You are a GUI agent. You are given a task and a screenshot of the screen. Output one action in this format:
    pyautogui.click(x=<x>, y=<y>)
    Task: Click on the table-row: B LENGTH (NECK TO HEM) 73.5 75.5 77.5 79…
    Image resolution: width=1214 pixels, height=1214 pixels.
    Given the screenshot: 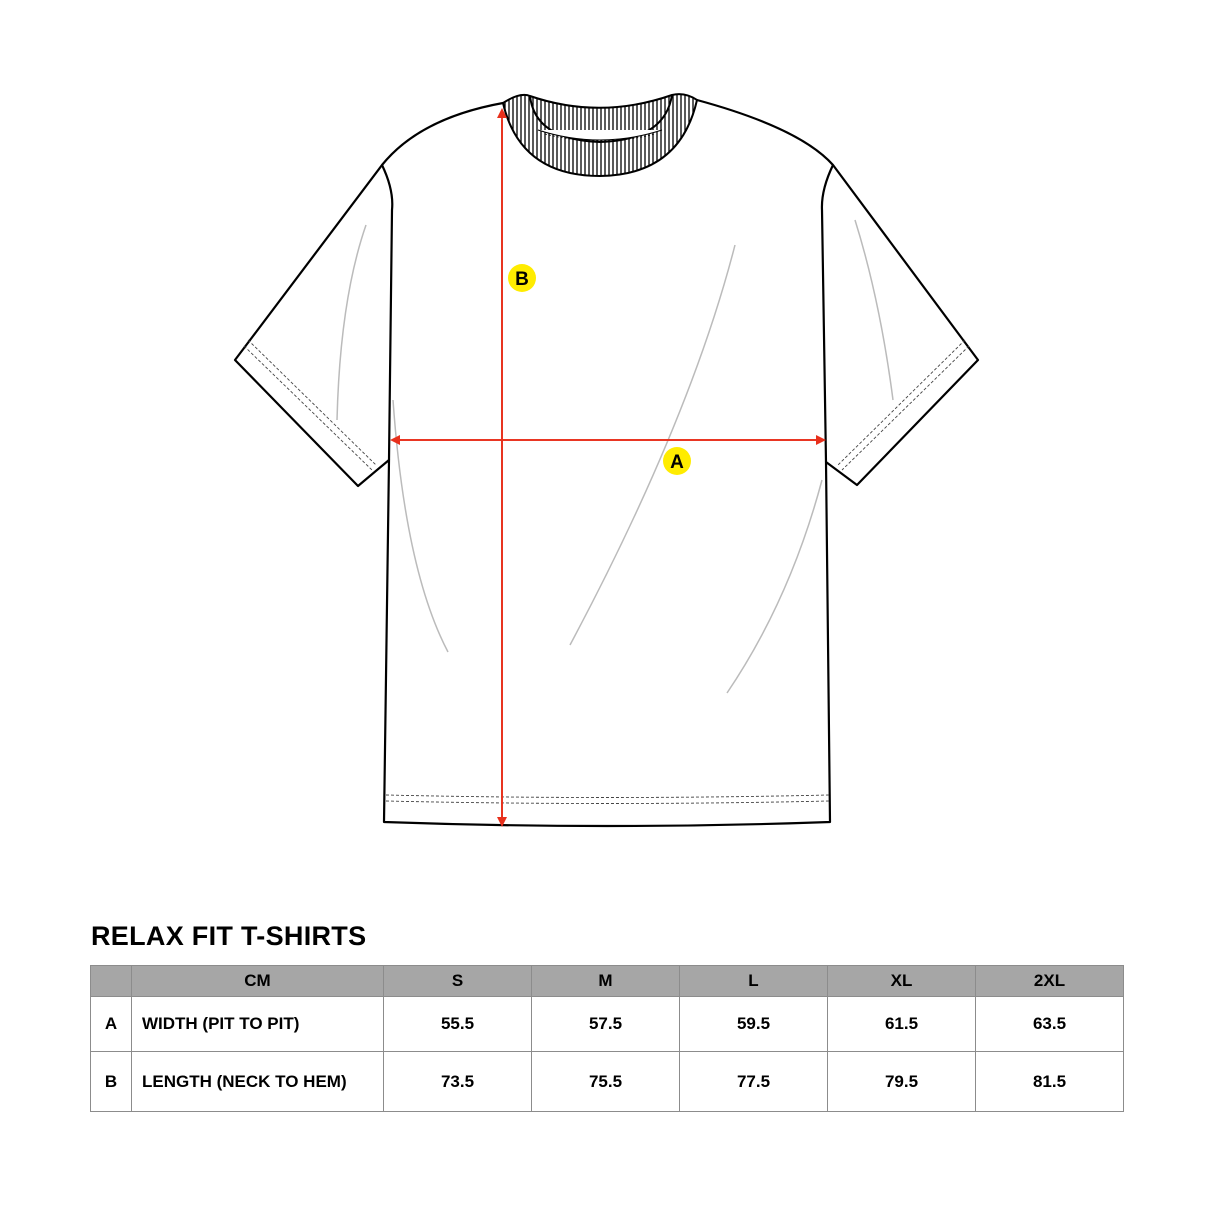 What is the action you would take?
    pyautogui.click(x=607, y=1081)
    